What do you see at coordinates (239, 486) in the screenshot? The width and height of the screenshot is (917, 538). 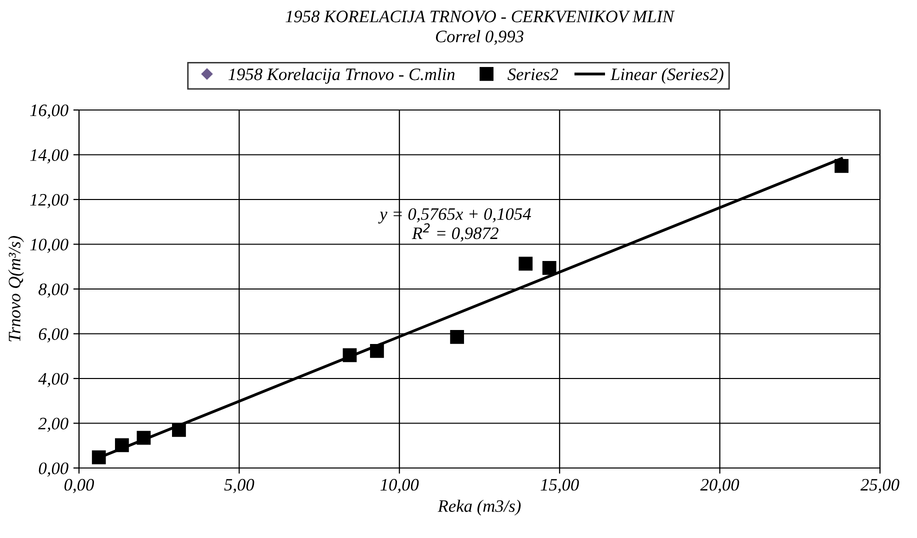 I see `x-tick-label: 5,00` at bounding box center [239, 486].